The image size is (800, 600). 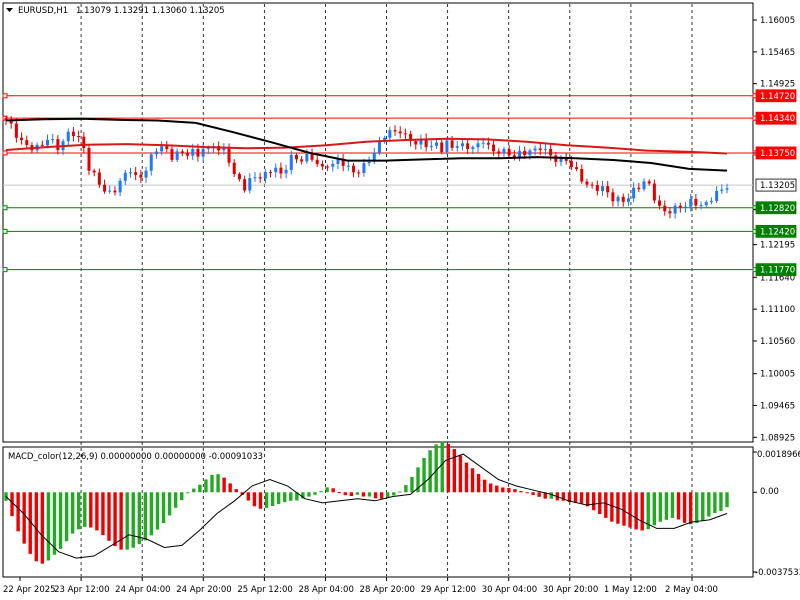 I want to click on price-tick-label: 1.10560, so click(x=777, y=342).